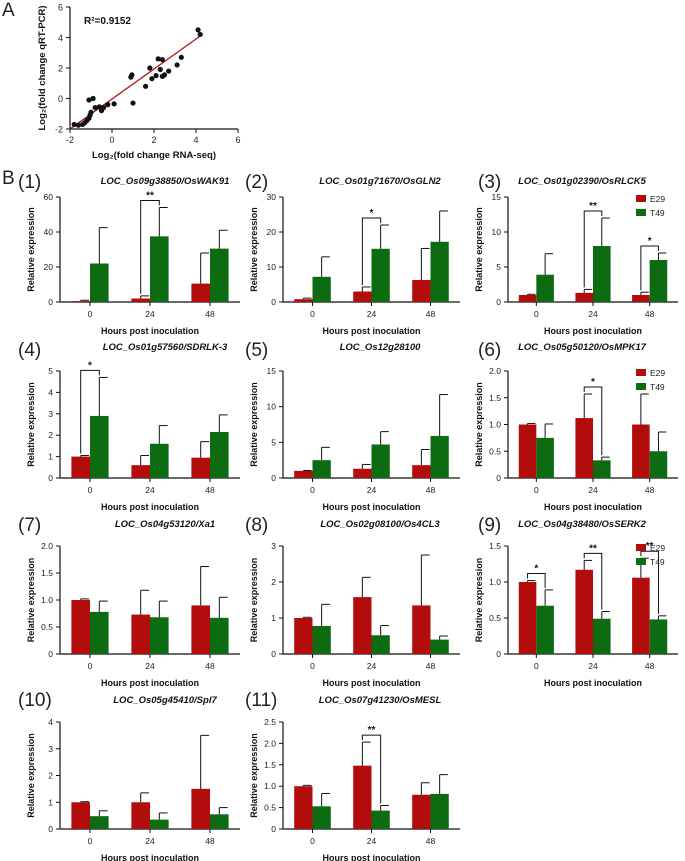 Image resolution: width=685 pixels, height=861 pixels. What do you see at coordinates (8, 10) in the screenshot?
I see `panel-label-a: A` at bounding box center [8, 10].